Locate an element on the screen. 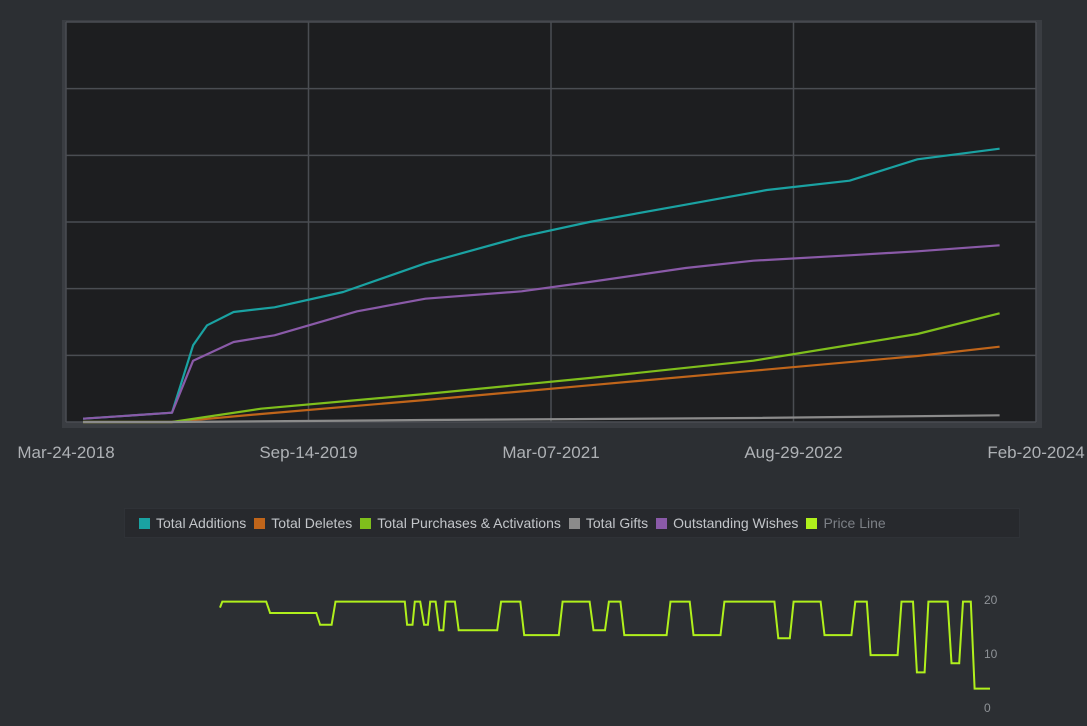  legend-label: Price Line is located at coordinates (854, 523).